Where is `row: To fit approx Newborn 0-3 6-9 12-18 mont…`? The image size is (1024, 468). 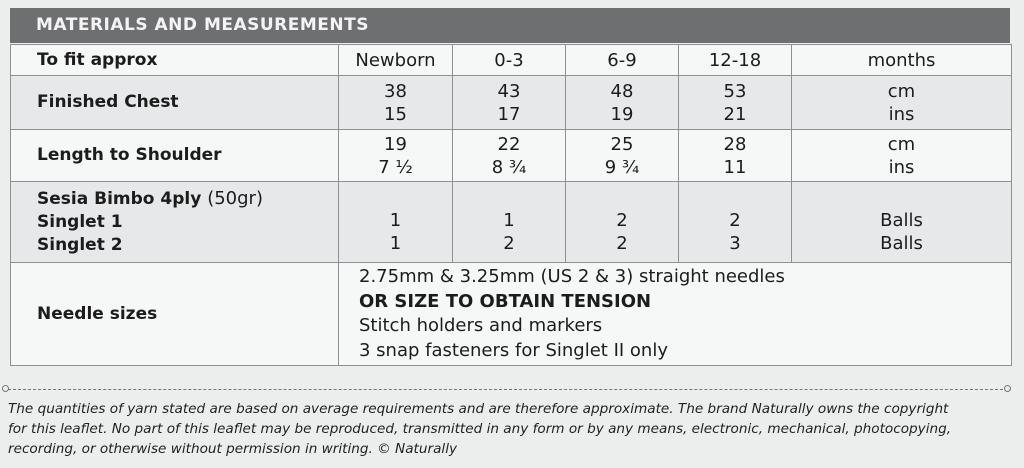
row: To fit approx Newborn 0-3 6-9 12-18 mont… is located at coordinates (511, 60).